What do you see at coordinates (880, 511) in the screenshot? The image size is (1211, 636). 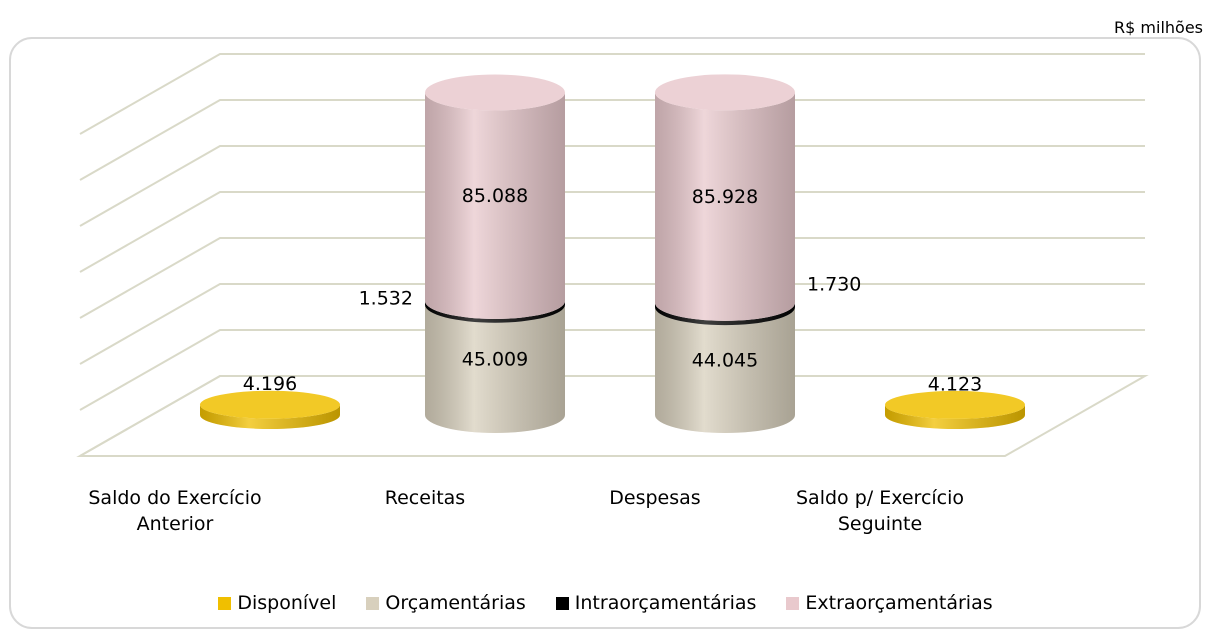 I see `x-tick-label: Saldo p/ Exercício Seguinte` at bounding box center [880, 511].